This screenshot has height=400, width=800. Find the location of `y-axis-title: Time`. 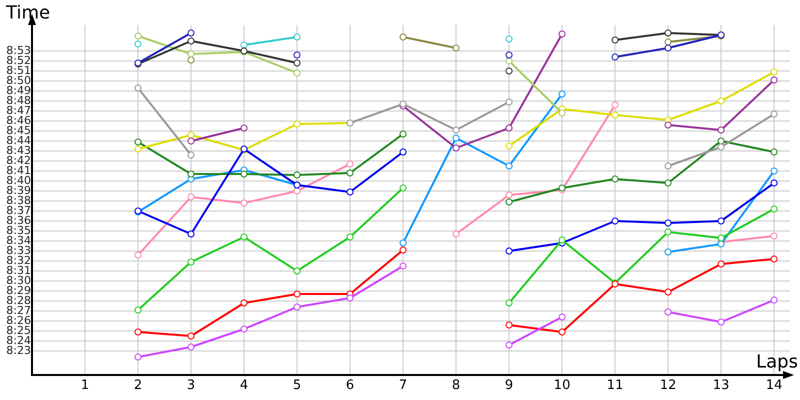

y-axis-title: Time is located at coordinates (27, 13).